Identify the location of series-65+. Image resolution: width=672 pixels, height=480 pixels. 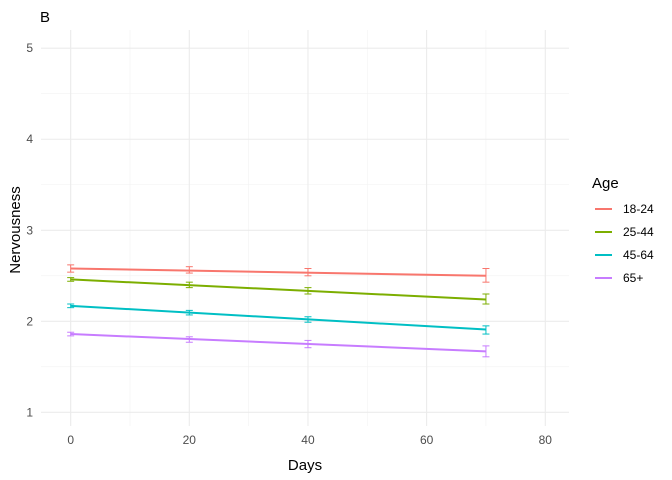
(278, 344).